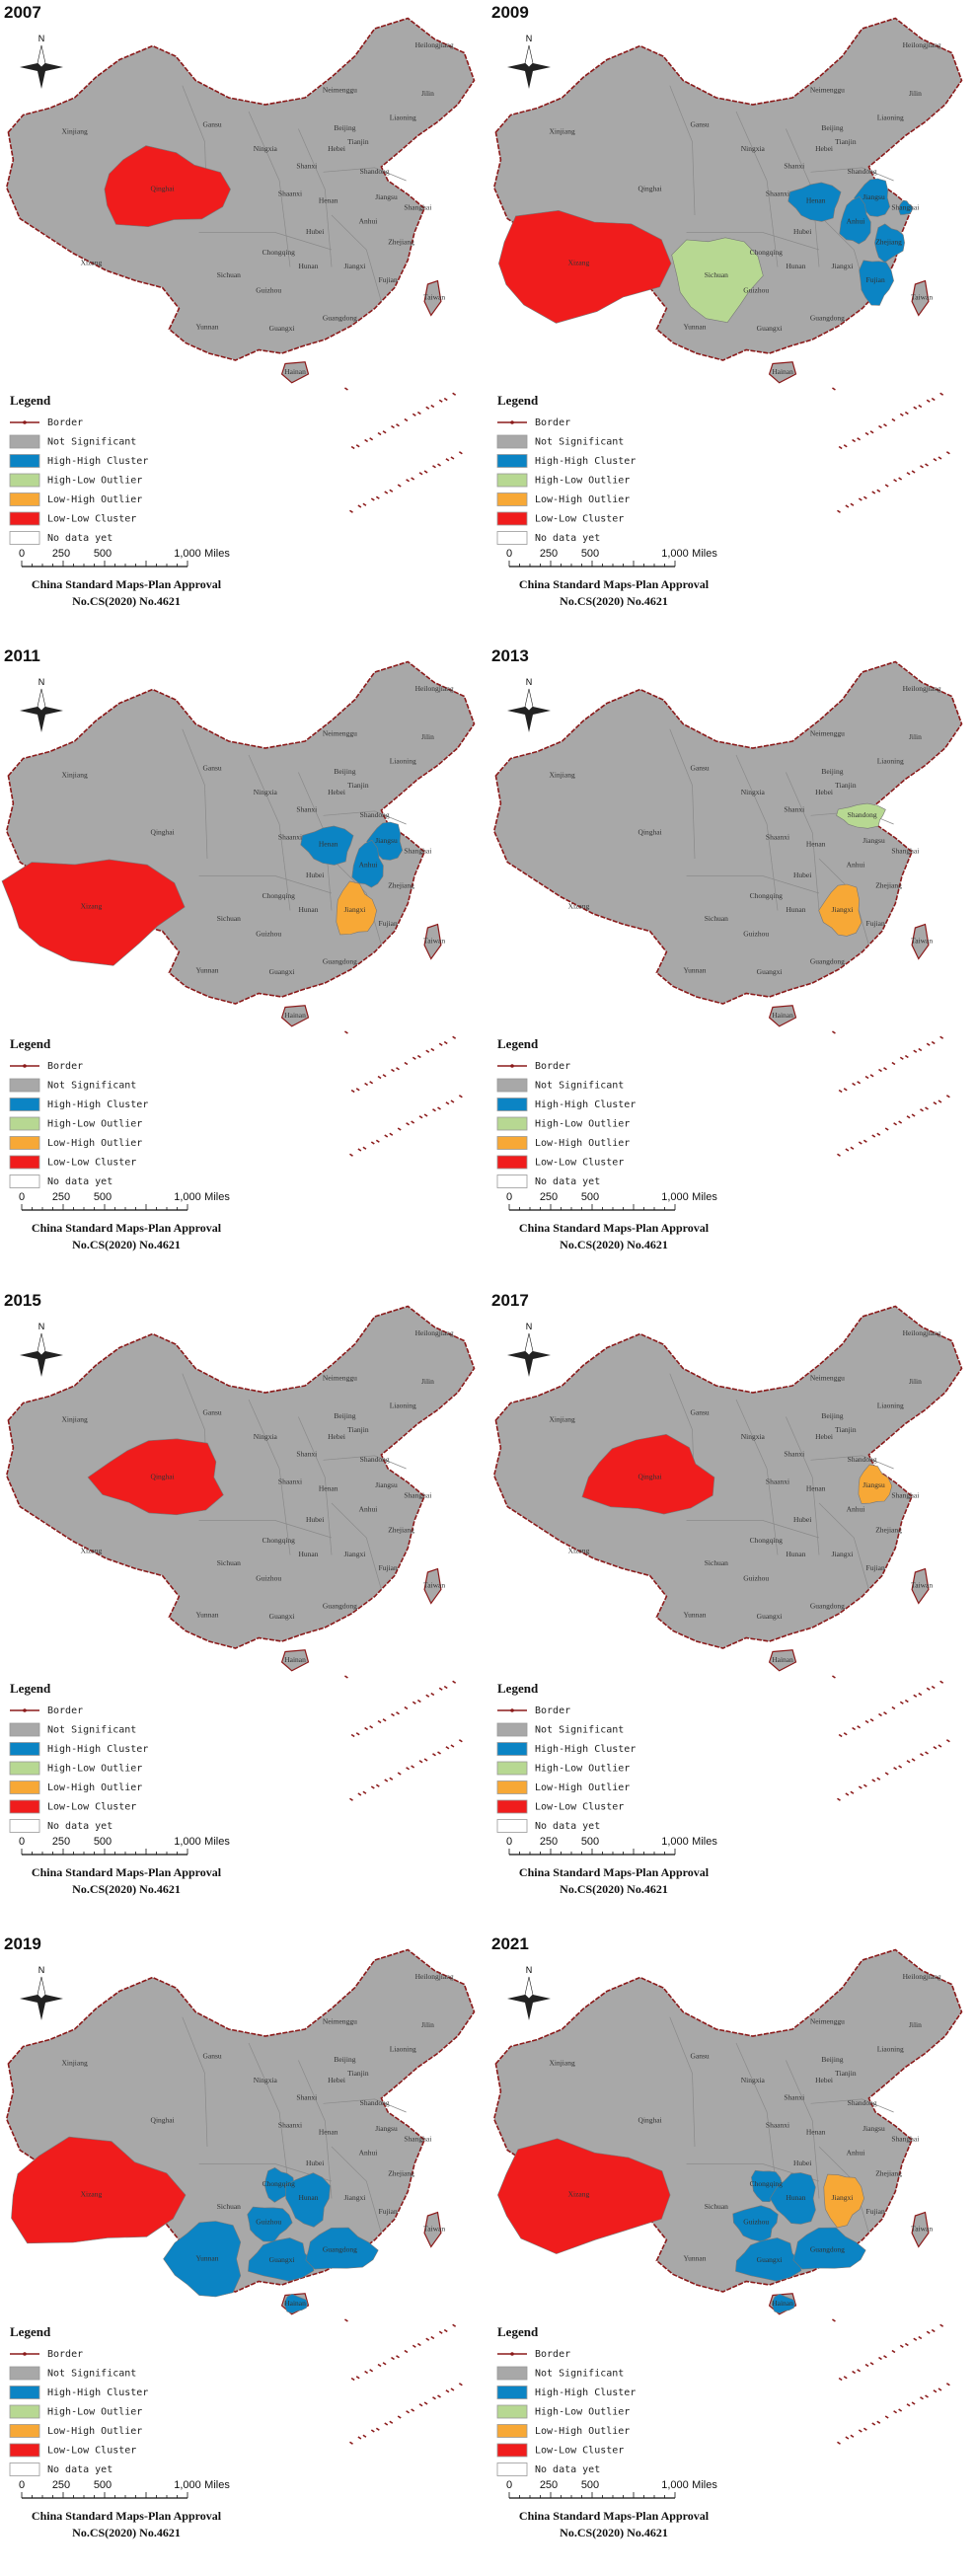 The image size is (975, 2576). I want to click on province-label: Sichuan, so click(229, 1562).